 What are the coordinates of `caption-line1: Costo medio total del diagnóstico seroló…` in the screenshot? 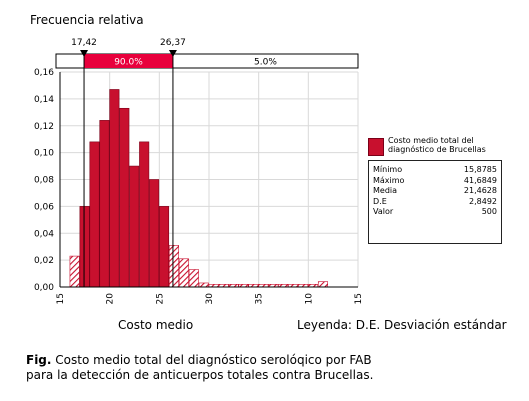 It's located at (213, 360).